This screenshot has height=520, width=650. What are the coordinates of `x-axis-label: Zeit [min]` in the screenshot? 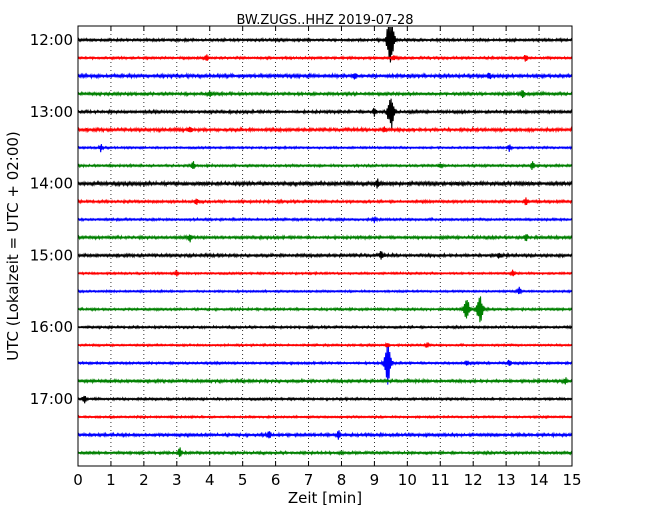 It's located at (325, 498).